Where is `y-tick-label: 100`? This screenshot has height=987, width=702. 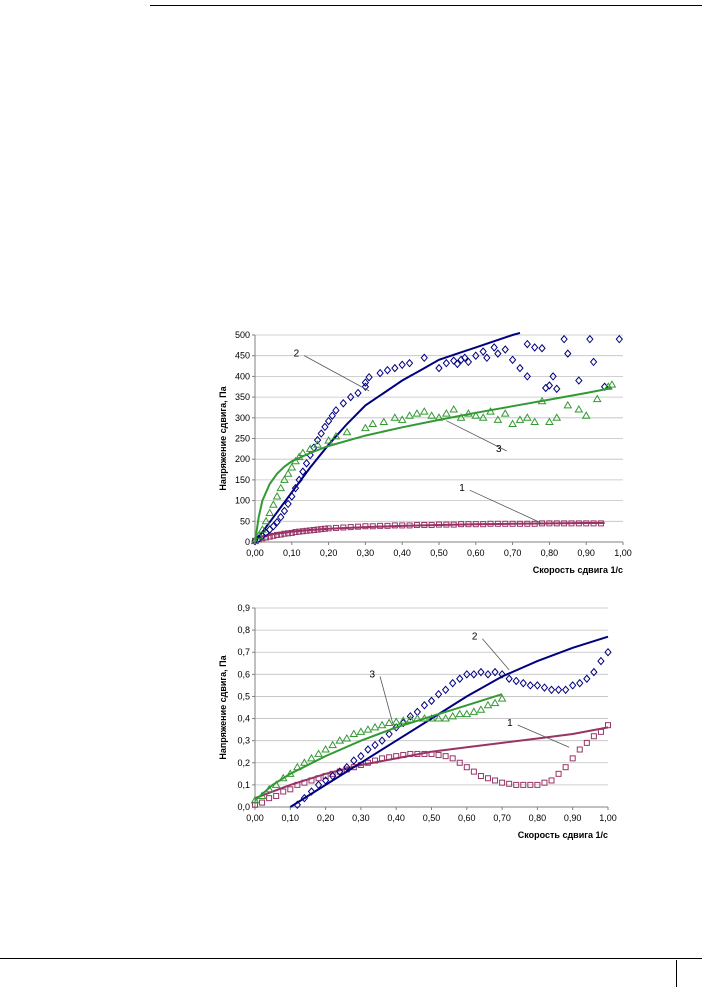
y-tick-label: 100 is located at coordinates (242, 501).